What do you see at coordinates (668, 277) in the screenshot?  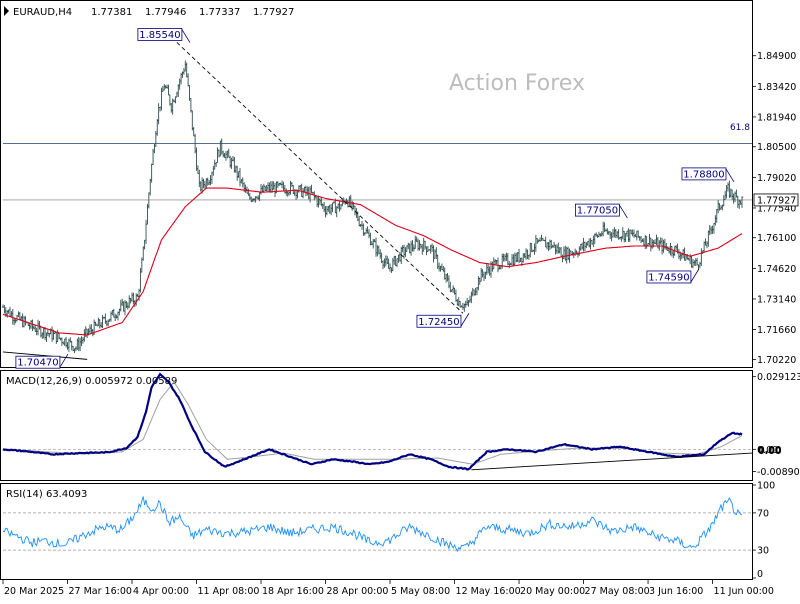 I see `callout-label: 1.74590` at bounding box center [668, 277].